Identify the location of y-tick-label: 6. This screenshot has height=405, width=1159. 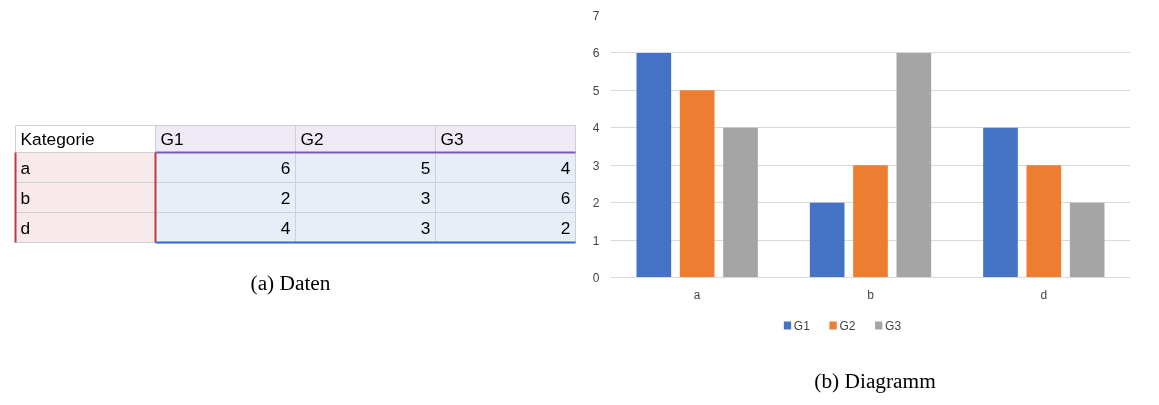
(596, 53).